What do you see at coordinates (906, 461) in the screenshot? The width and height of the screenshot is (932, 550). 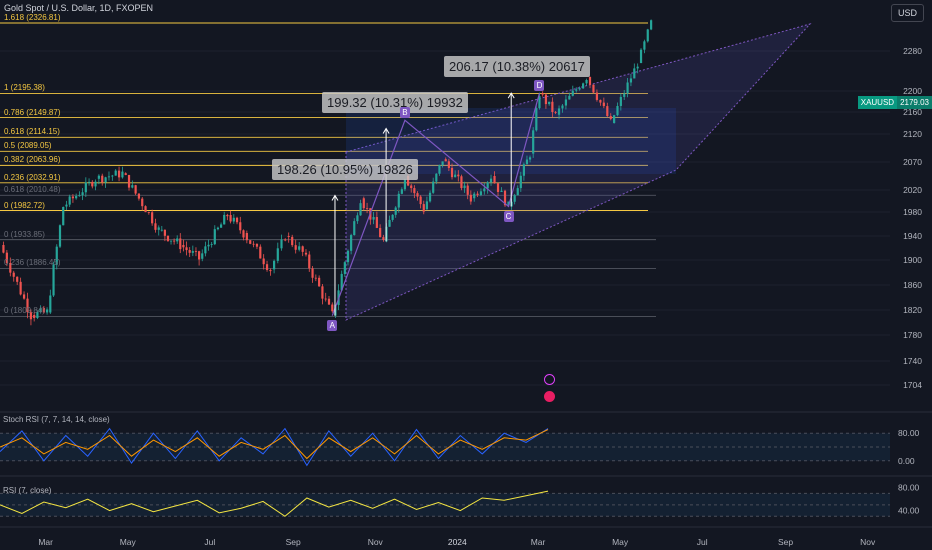 I see `indicator-tick: 0.00` at bounding box center [906, 461].